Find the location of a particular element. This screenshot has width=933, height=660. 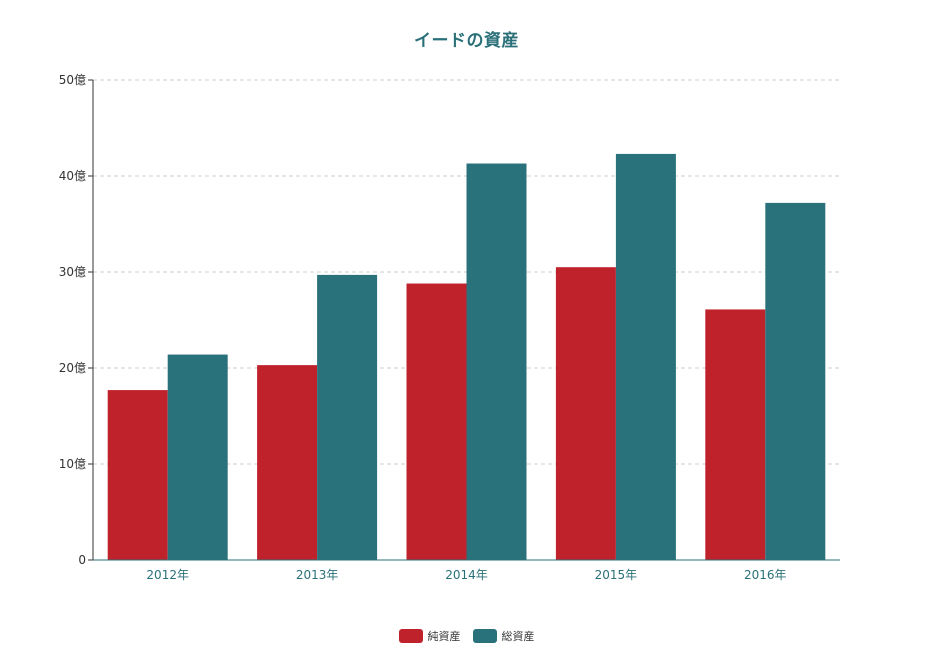

legend-item-net-assets: 純資産 is located at coordinates (429, 636).